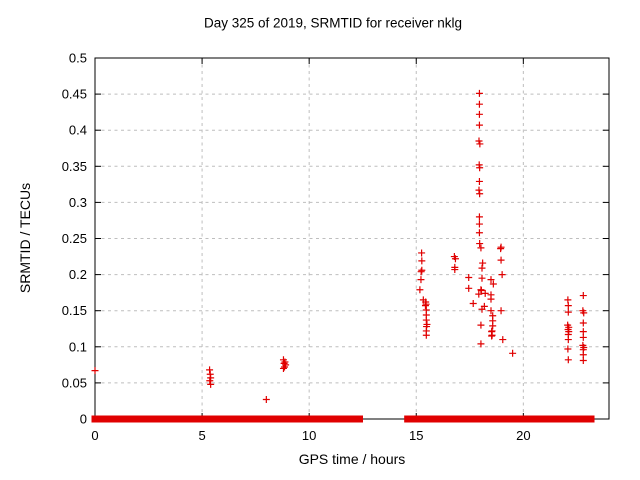  I want to click on y-tick-label: 0.05, so click(74, 382).